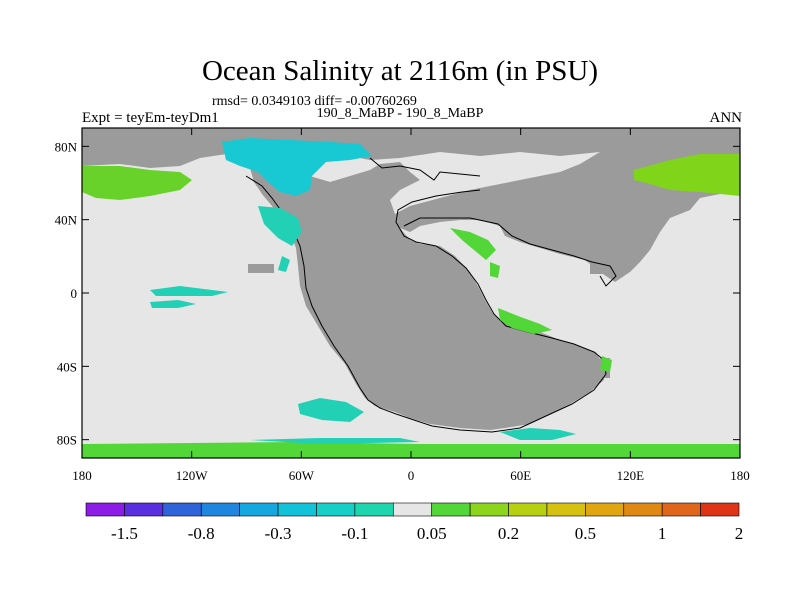 This screenshot has width=800, height=600. Describe the element at coordinates (432, 533) in the screenshot. I see `colorbar-label: 0.05` at that location.